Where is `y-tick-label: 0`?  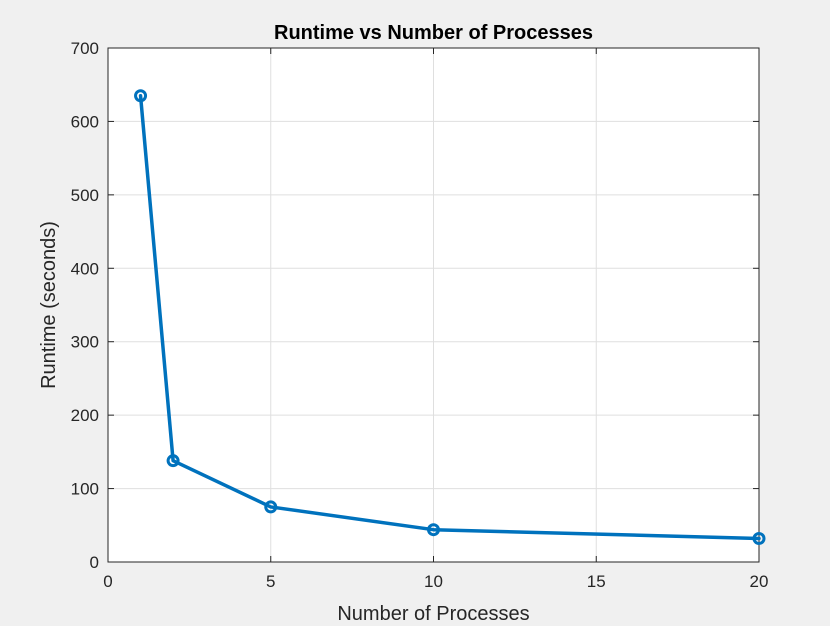
y-tick-label: 0 is located at coordinates (94, 562).